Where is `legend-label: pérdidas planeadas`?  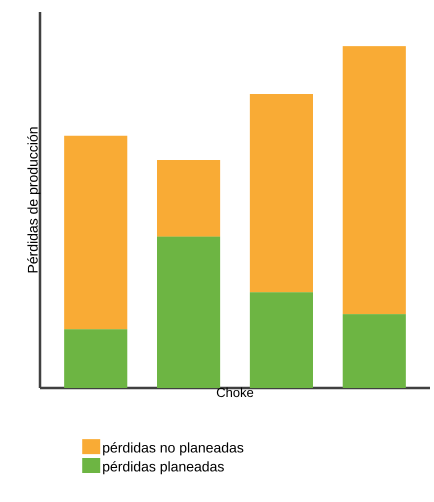 legend-label: pérdidas planeadas is located at coordinates (163, 467).